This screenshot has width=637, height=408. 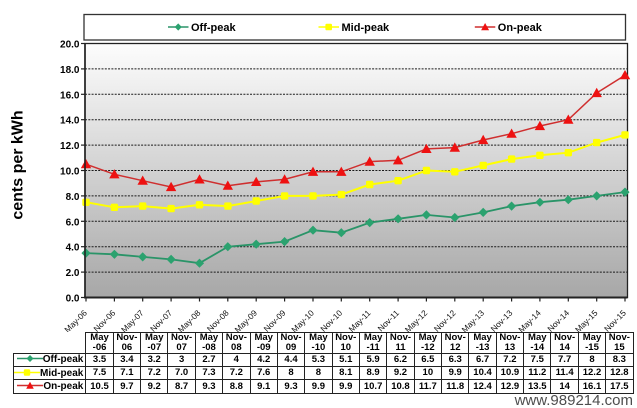 What do you see at coordinates (501, 320) in the screenshot?
I see `svg-text: Nov-13` at bounding box center [501, 320].